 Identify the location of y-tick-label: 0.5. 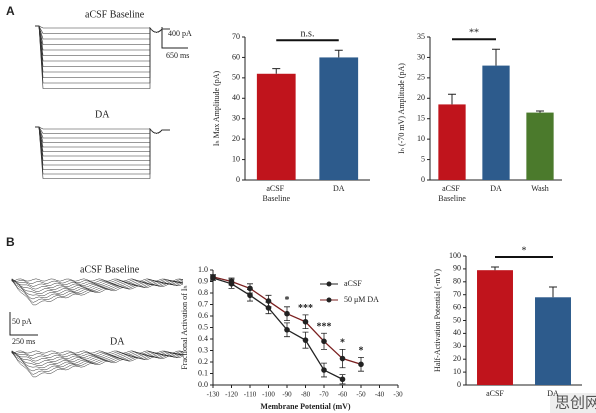
(203, 326).